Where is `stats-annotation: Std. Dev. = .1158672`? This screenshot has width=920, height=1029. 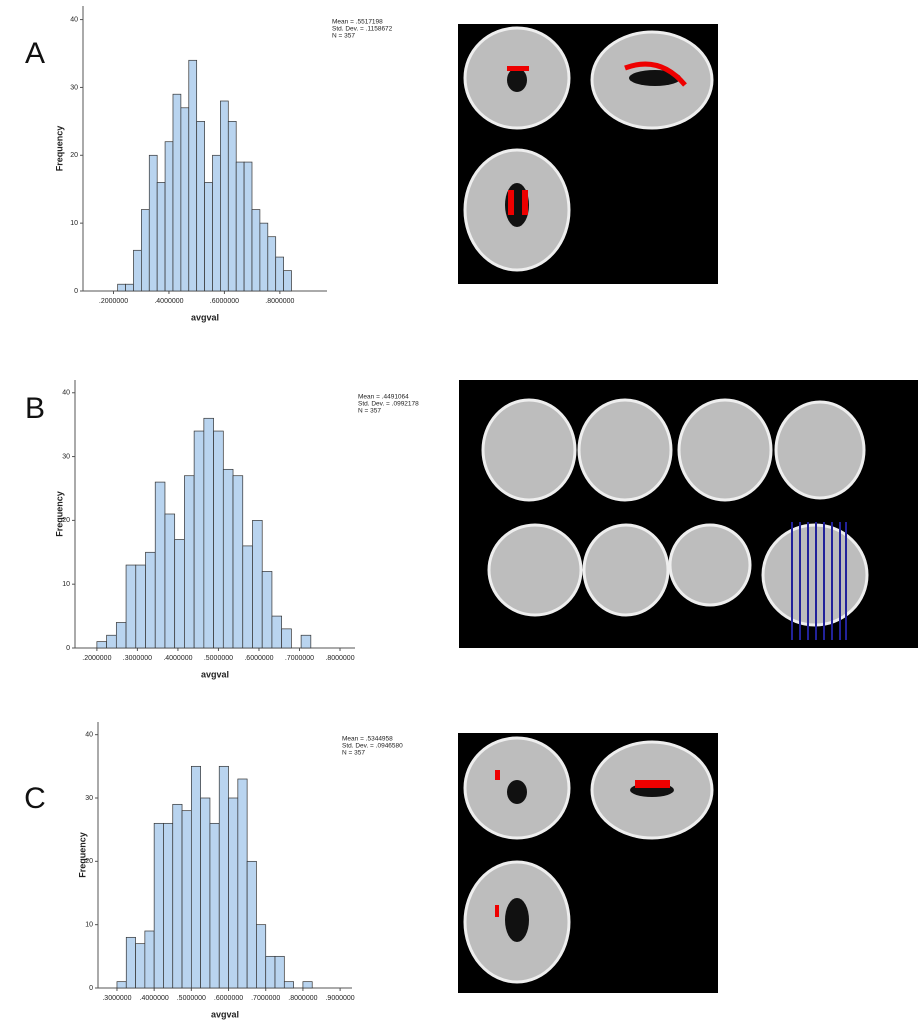 stats-annotation: Std. Dev. = .1158672 is located at coordinates (362, 29).